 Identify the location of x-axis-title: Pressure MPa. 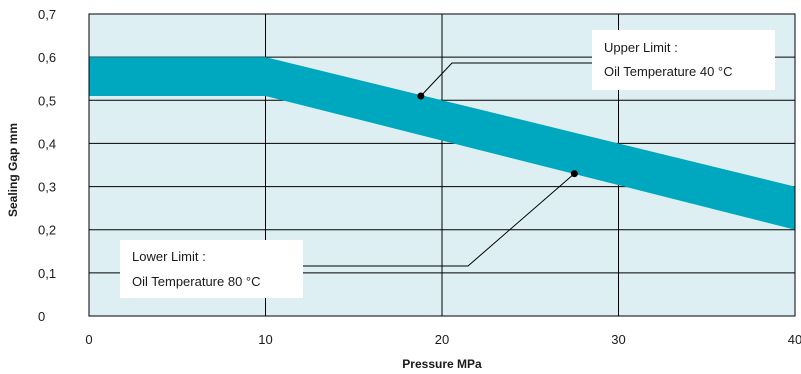
(442, 364).